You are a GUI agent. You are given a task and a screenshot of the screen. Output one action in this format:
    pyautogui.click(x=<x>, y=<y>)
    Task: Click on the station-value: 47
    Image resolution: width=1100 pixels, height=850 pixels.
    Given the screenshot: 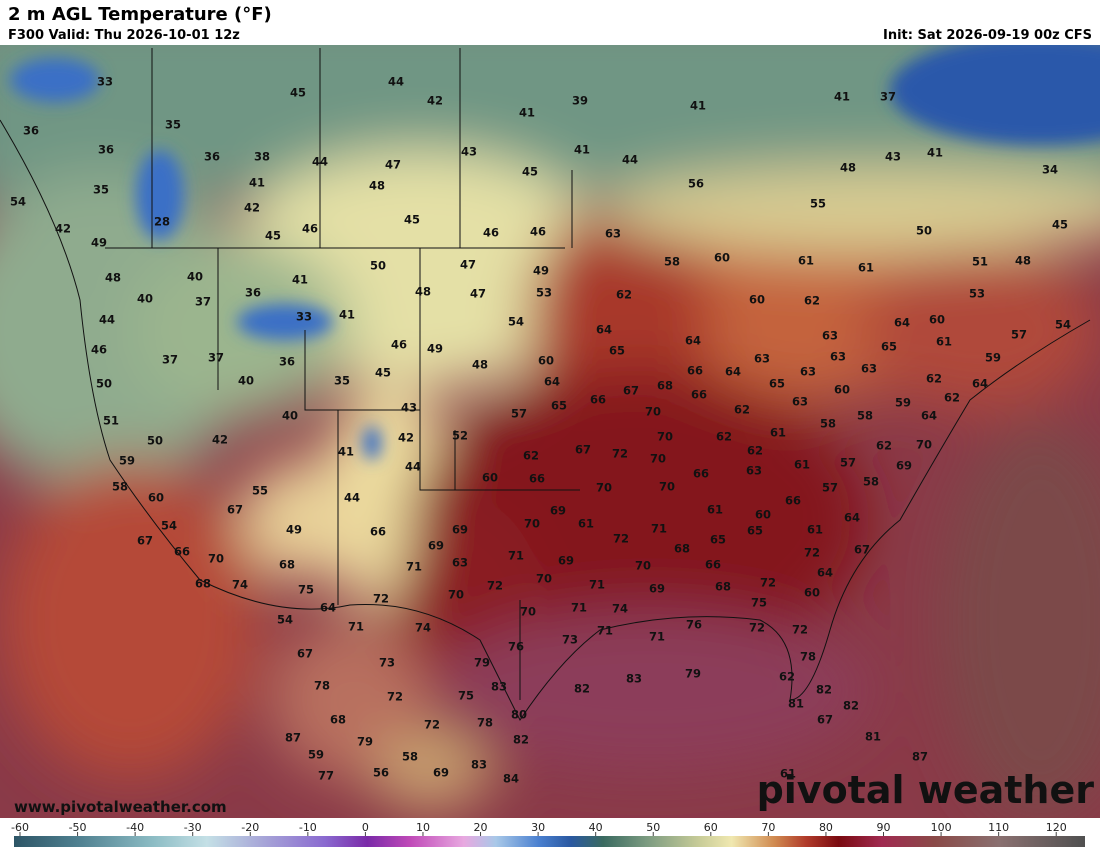 What is the action you would take?
    pyautogui.click(x=393, y=165)
    